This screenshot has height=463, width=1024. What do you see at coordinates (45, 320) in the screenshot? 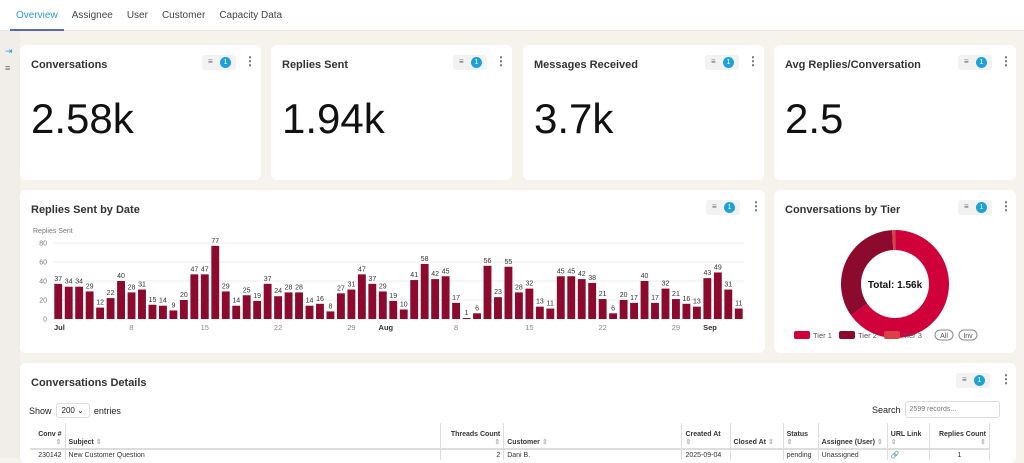
I see `y-tick-label: 0` at bounding box center [45, 320].